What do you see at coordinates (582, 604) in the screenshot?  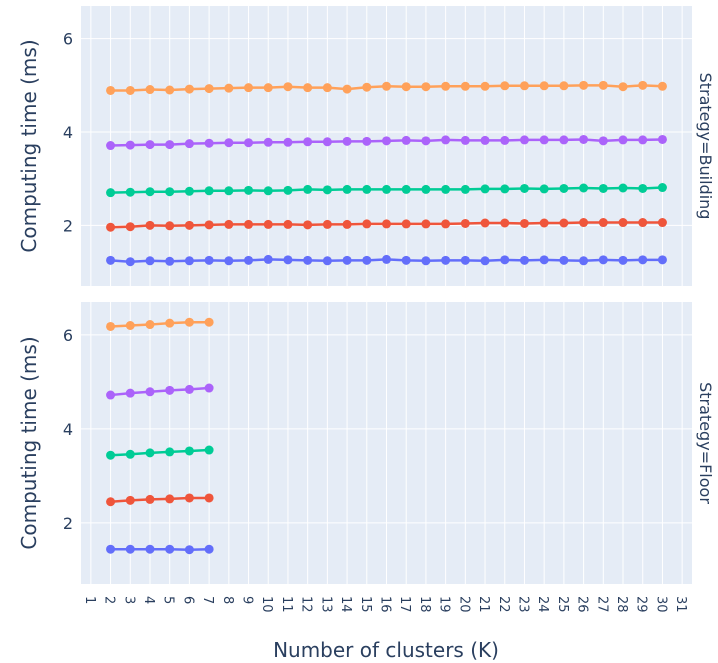 I see `x-tick-label: 26` at bounding box center [582, 604].